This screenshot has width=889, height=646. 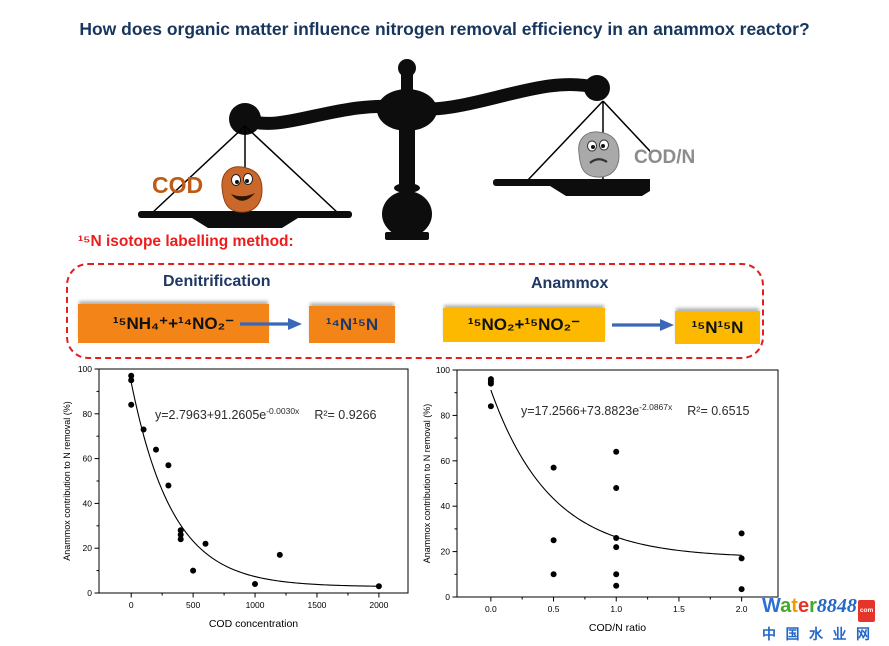 I want to click on cod-label: COD, so click(x=178, y=185).